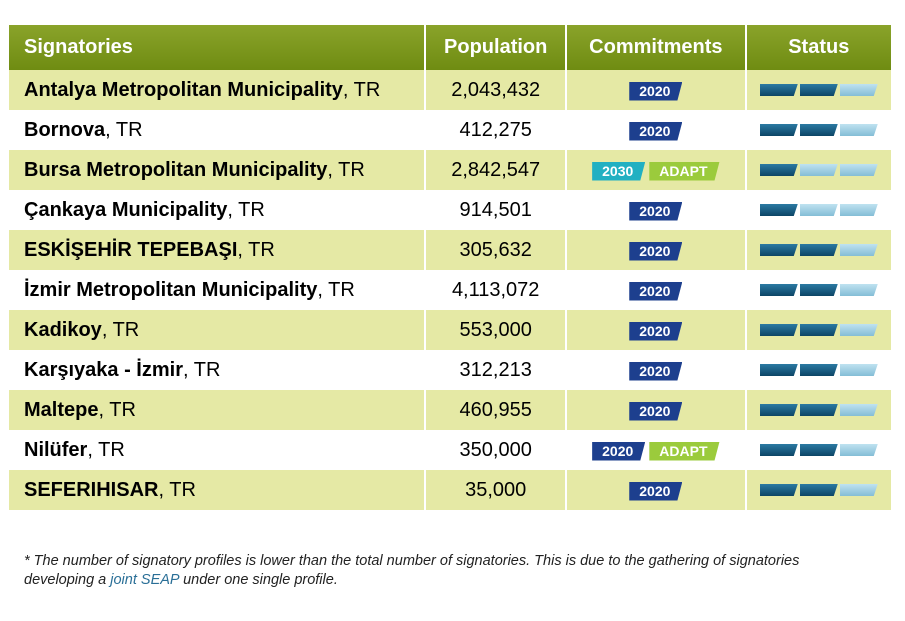  I want to click on header-row: Signatories Population Commitments Status, so click(450, 47).